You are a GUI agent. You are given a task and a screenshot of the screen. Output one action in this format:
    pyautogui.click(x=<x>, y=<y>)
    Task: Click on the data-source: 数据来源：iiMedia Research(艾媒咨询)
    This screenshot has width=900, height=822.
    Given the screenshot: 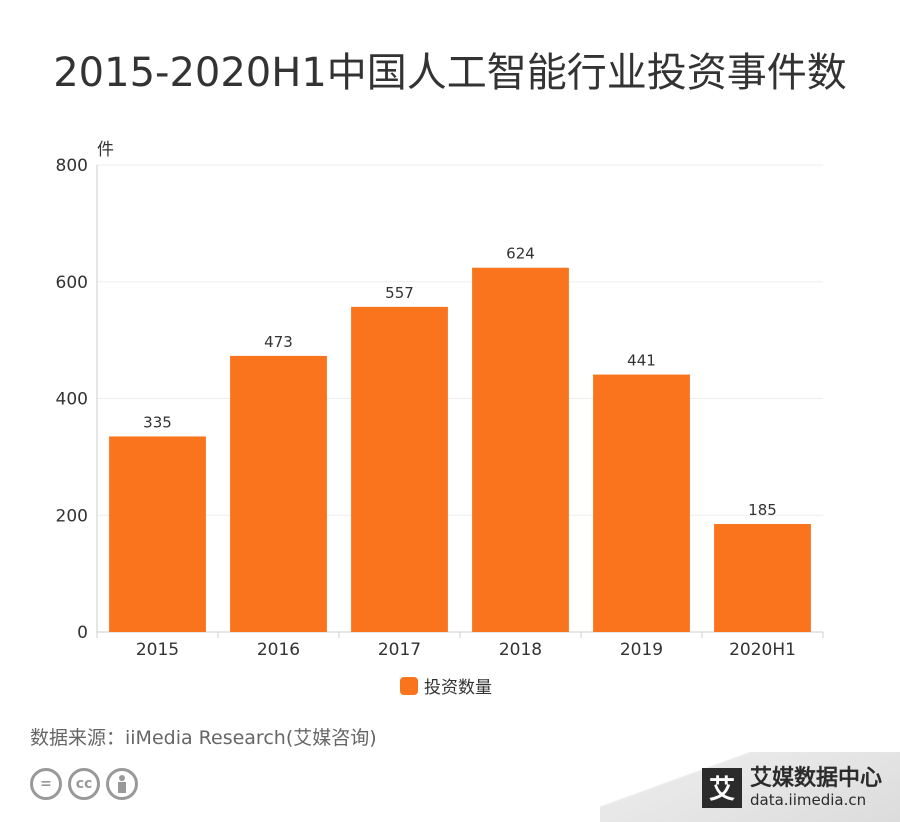 What is the action you would take?
    pyautogui.click(x=203, y=738)
    